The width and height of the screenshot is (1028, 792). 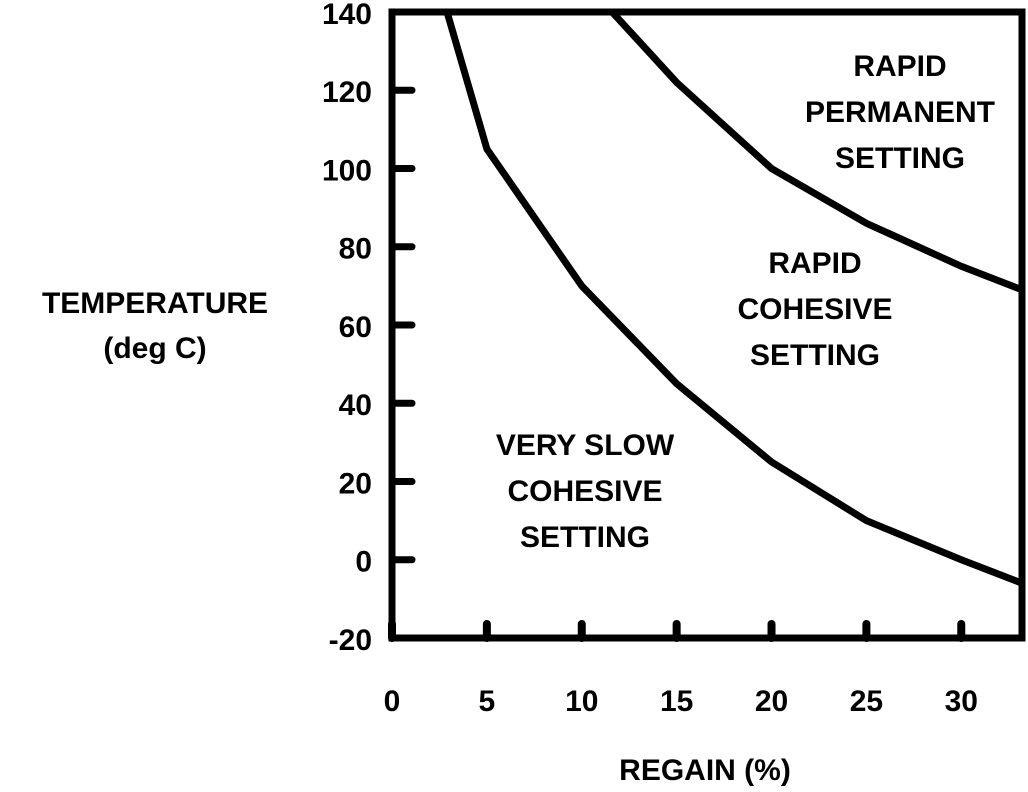 I want to click on y-tick-label: 60, so click(x=355, y=327).